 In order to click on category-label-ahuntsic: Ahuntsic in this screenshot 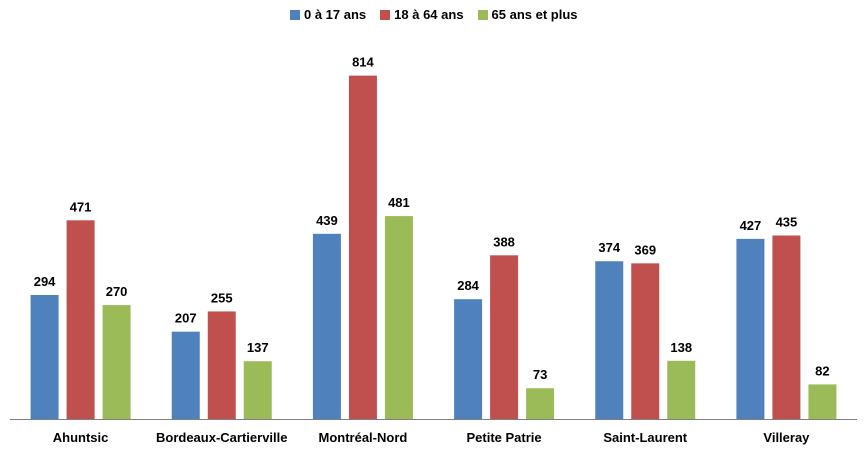, I will do `click(81, 437)`.